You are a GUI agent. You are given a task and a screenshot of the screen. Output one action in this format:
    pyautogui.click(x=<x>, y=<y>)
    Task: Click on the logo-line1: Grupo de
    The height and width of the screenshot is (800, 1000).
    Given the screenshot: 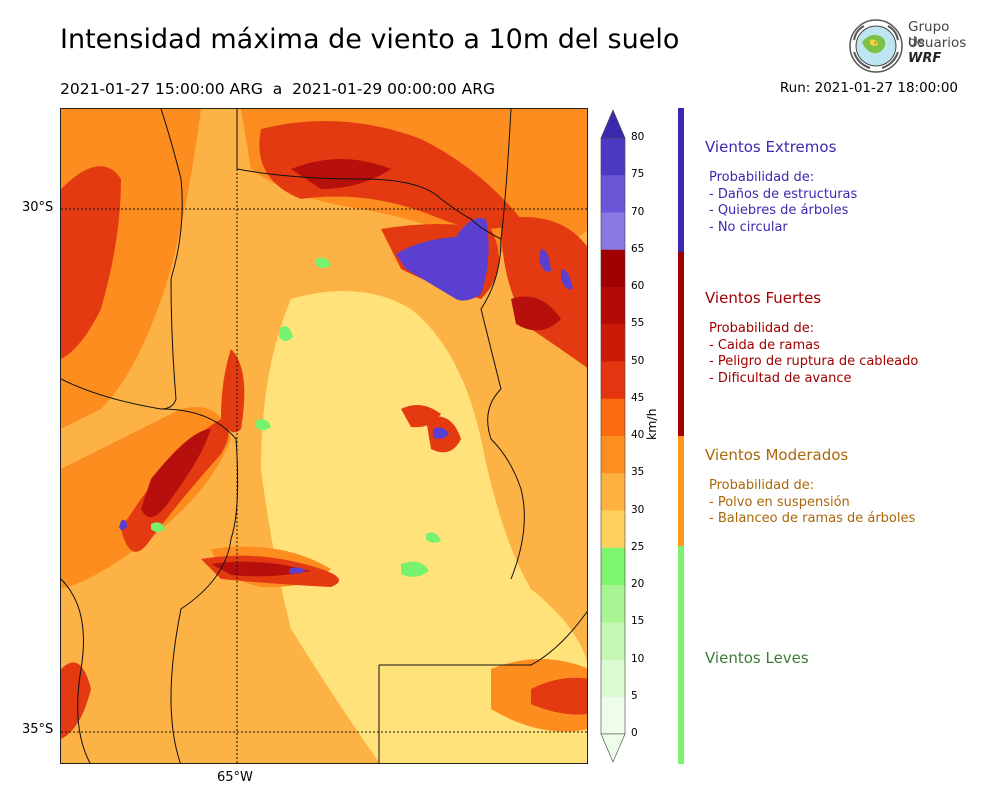 What is the action you would take?
    pyautogui.click(x=929, y=34)
    